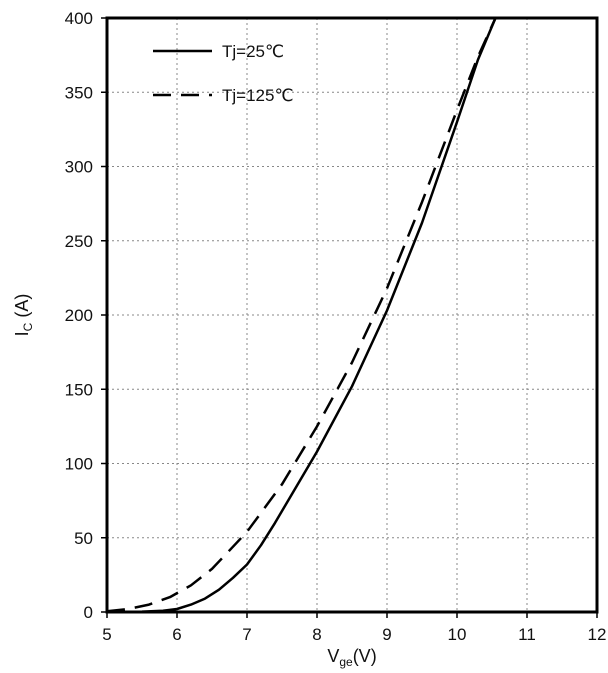  Describe the element at coordinates (176, 634) in the screenshot. I see `x-tick-label: 6` at that location.